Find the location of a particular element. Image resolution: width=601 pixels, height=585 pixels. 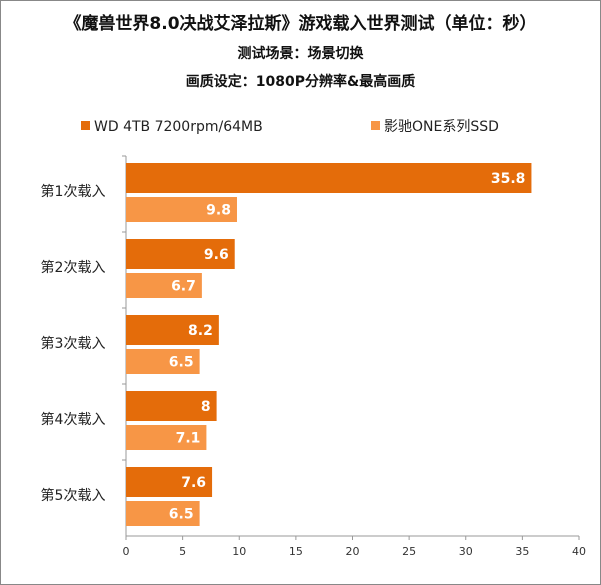

x-tick-label: 35 is located at coordinates (522, 551).